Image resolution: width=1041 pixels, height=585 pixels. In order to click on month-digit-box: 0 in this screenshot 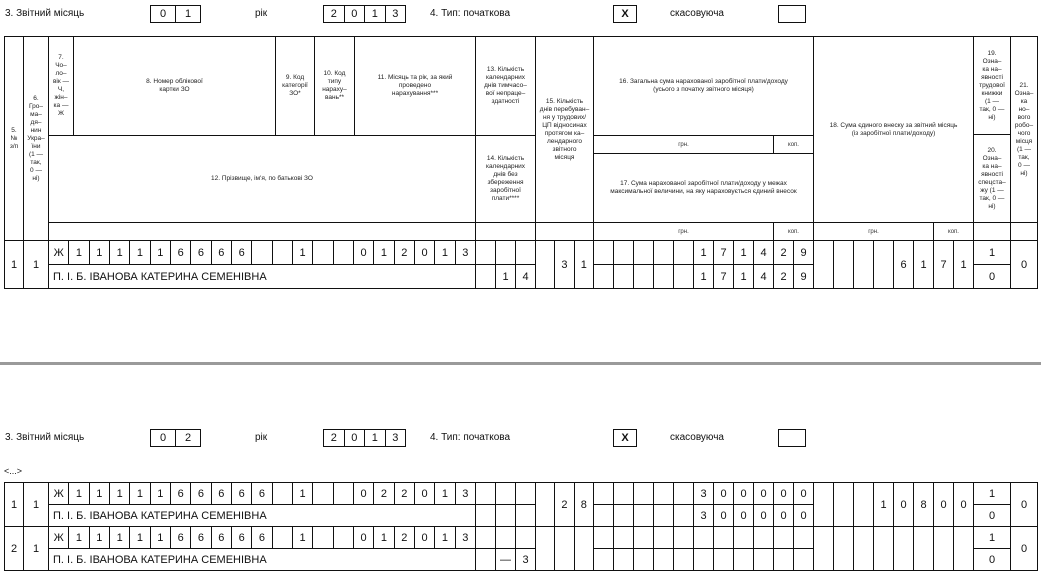, I will do `click(163, 438)`.